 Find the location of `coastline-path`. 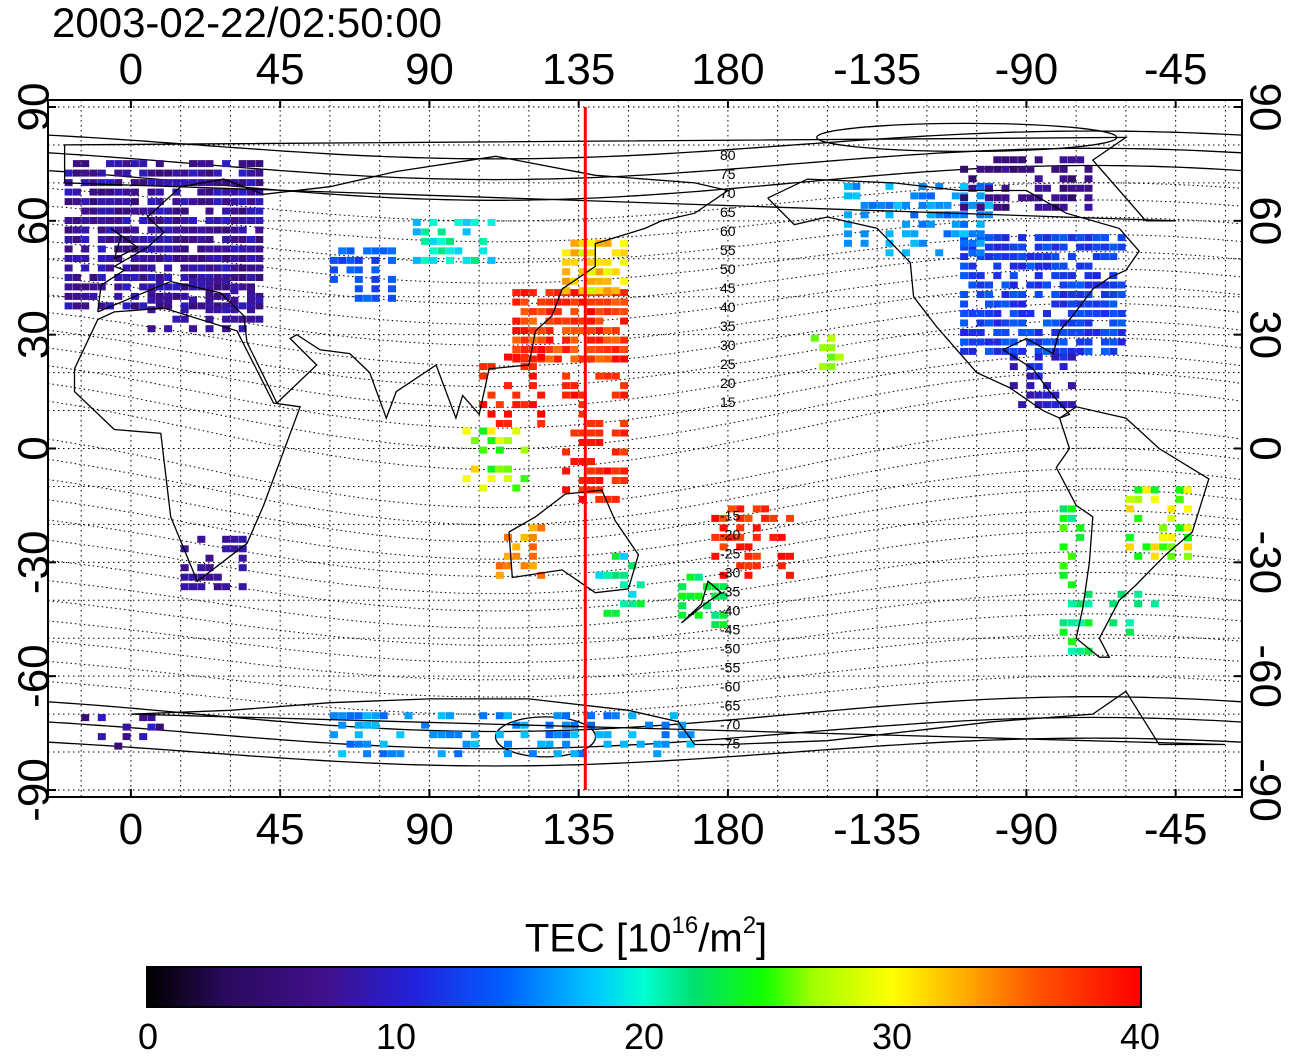

coastline-path is located at coordinates (413, 288).